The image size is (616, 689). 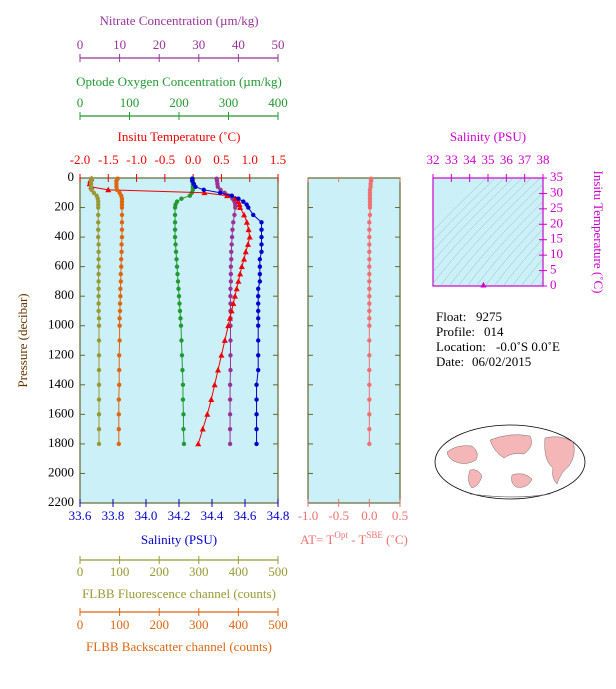 I want to click on x-tick-label: 300, so click(x=229, y=102).